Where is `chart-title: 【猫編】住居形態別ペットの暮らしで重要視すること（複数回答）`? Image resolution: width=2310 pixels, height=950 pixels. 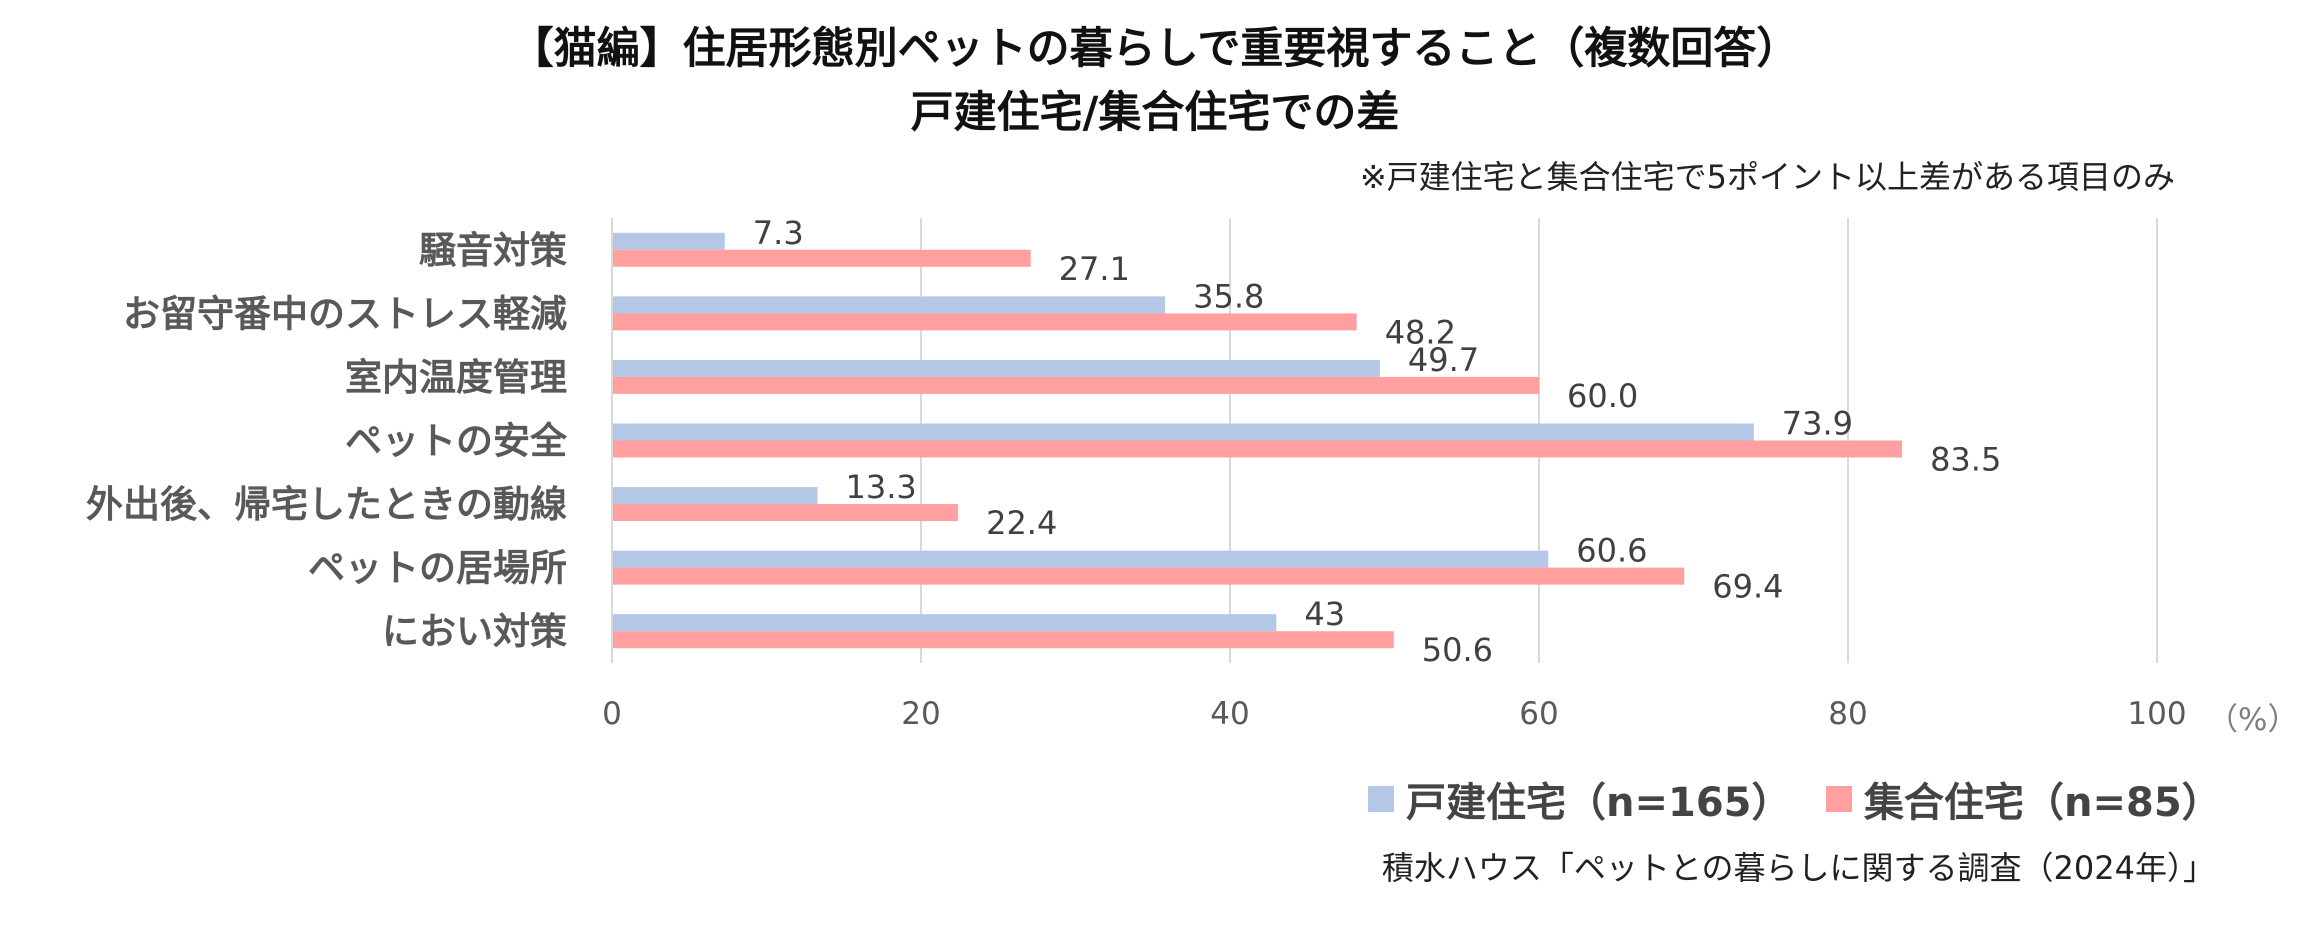
chart-title: 【猫編】住居形態別ペットの暮らしで重要視すること（複数回答） is located at coordinates (1155, 49).